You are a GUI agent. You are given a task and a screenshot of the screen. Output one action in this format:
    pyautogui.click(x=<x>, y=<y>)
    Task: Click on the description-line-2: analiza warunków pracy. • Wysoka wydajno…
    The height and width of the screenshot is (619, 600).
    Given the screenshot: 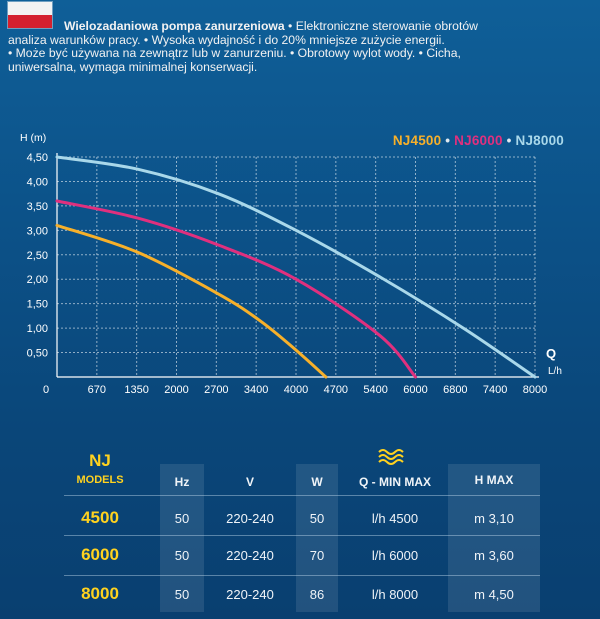 What is the action you would take?
    pyautogui.click(x=226, y=39)
    